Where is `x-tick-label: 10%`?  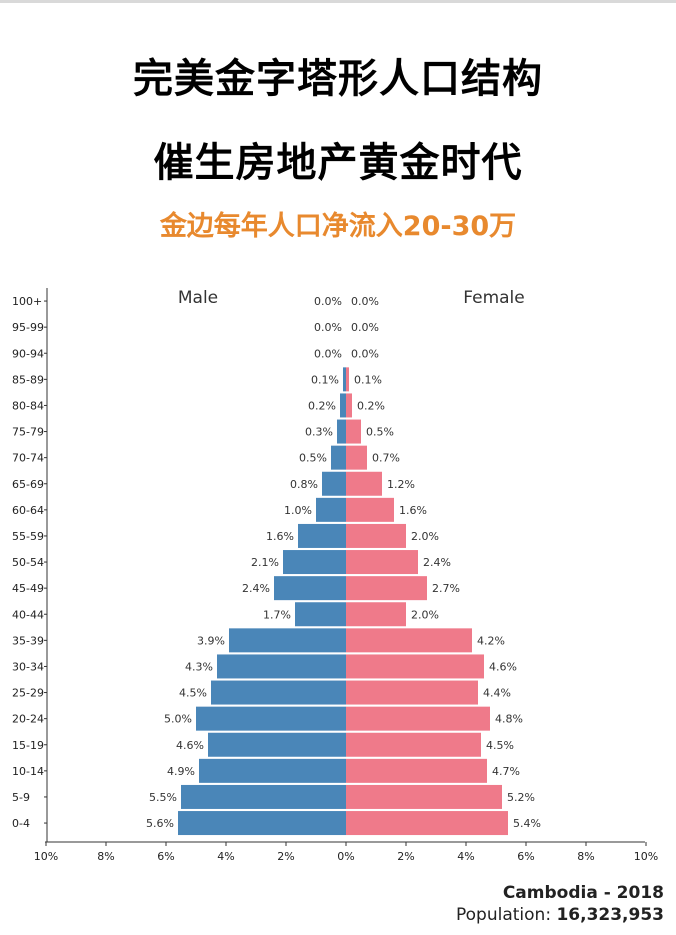
x-tick-label: 10% is located at coordinates (646, 856).